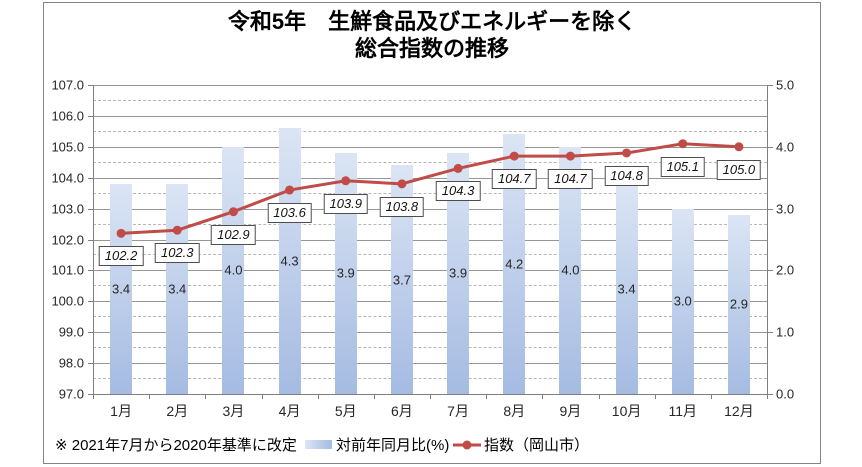 This screenshot has height=467, width=862. What do you see at coordinates (537, 445) in the screenshot?
I see `legend-label-line-series: 指数（岡山市）` at bounding box center [537, 445].